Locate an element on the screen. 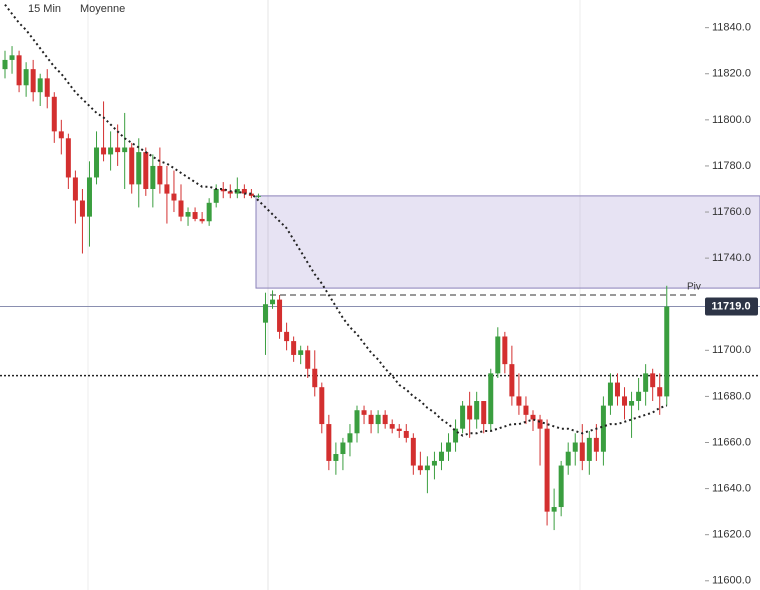 This screenshot has width=760, height=590. y-tick-label: 11640.0 is located at coordinates (731, 489).